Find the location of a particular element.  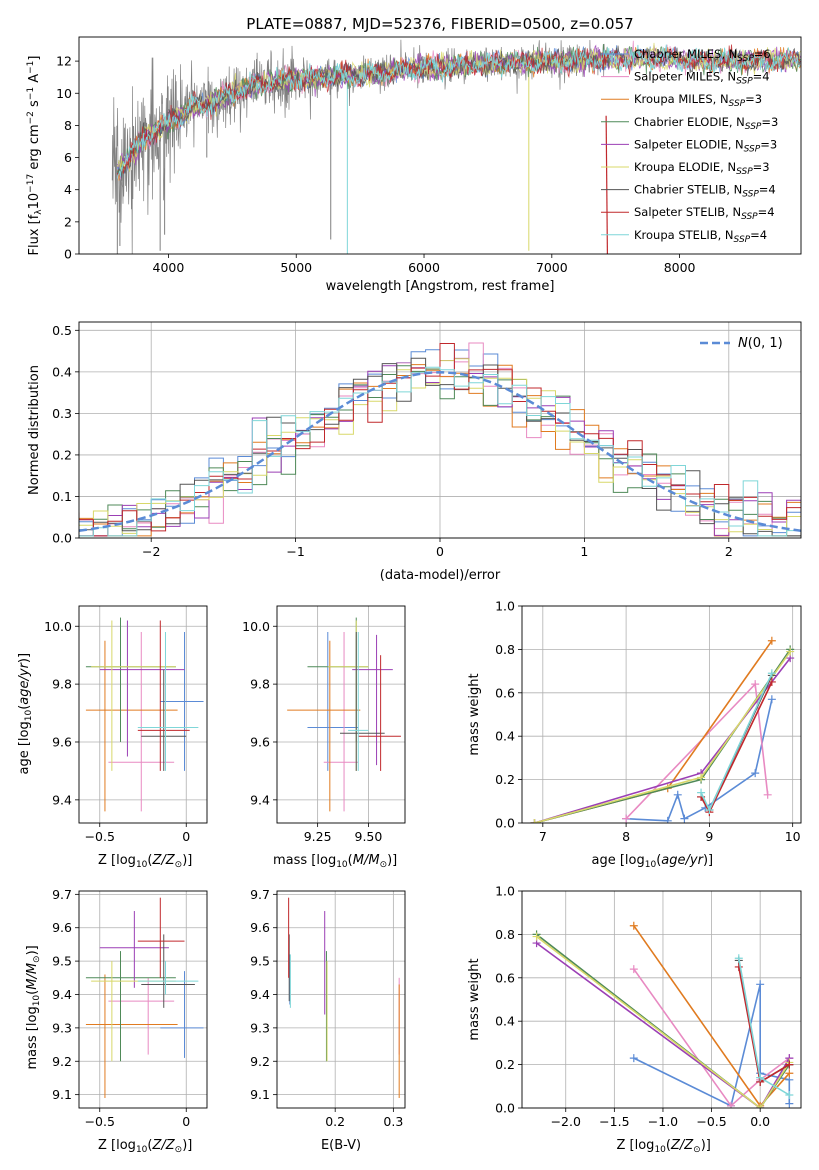

weight-marker-kroupa_elodie is located at coordinates (760, 1106).